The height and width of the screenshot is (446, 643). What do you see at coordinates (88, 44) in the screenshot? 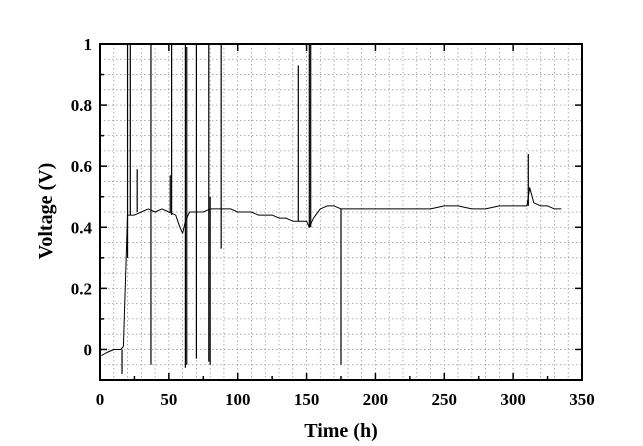
I see `y-tick-label: 1` at bounding box center [88, 44].